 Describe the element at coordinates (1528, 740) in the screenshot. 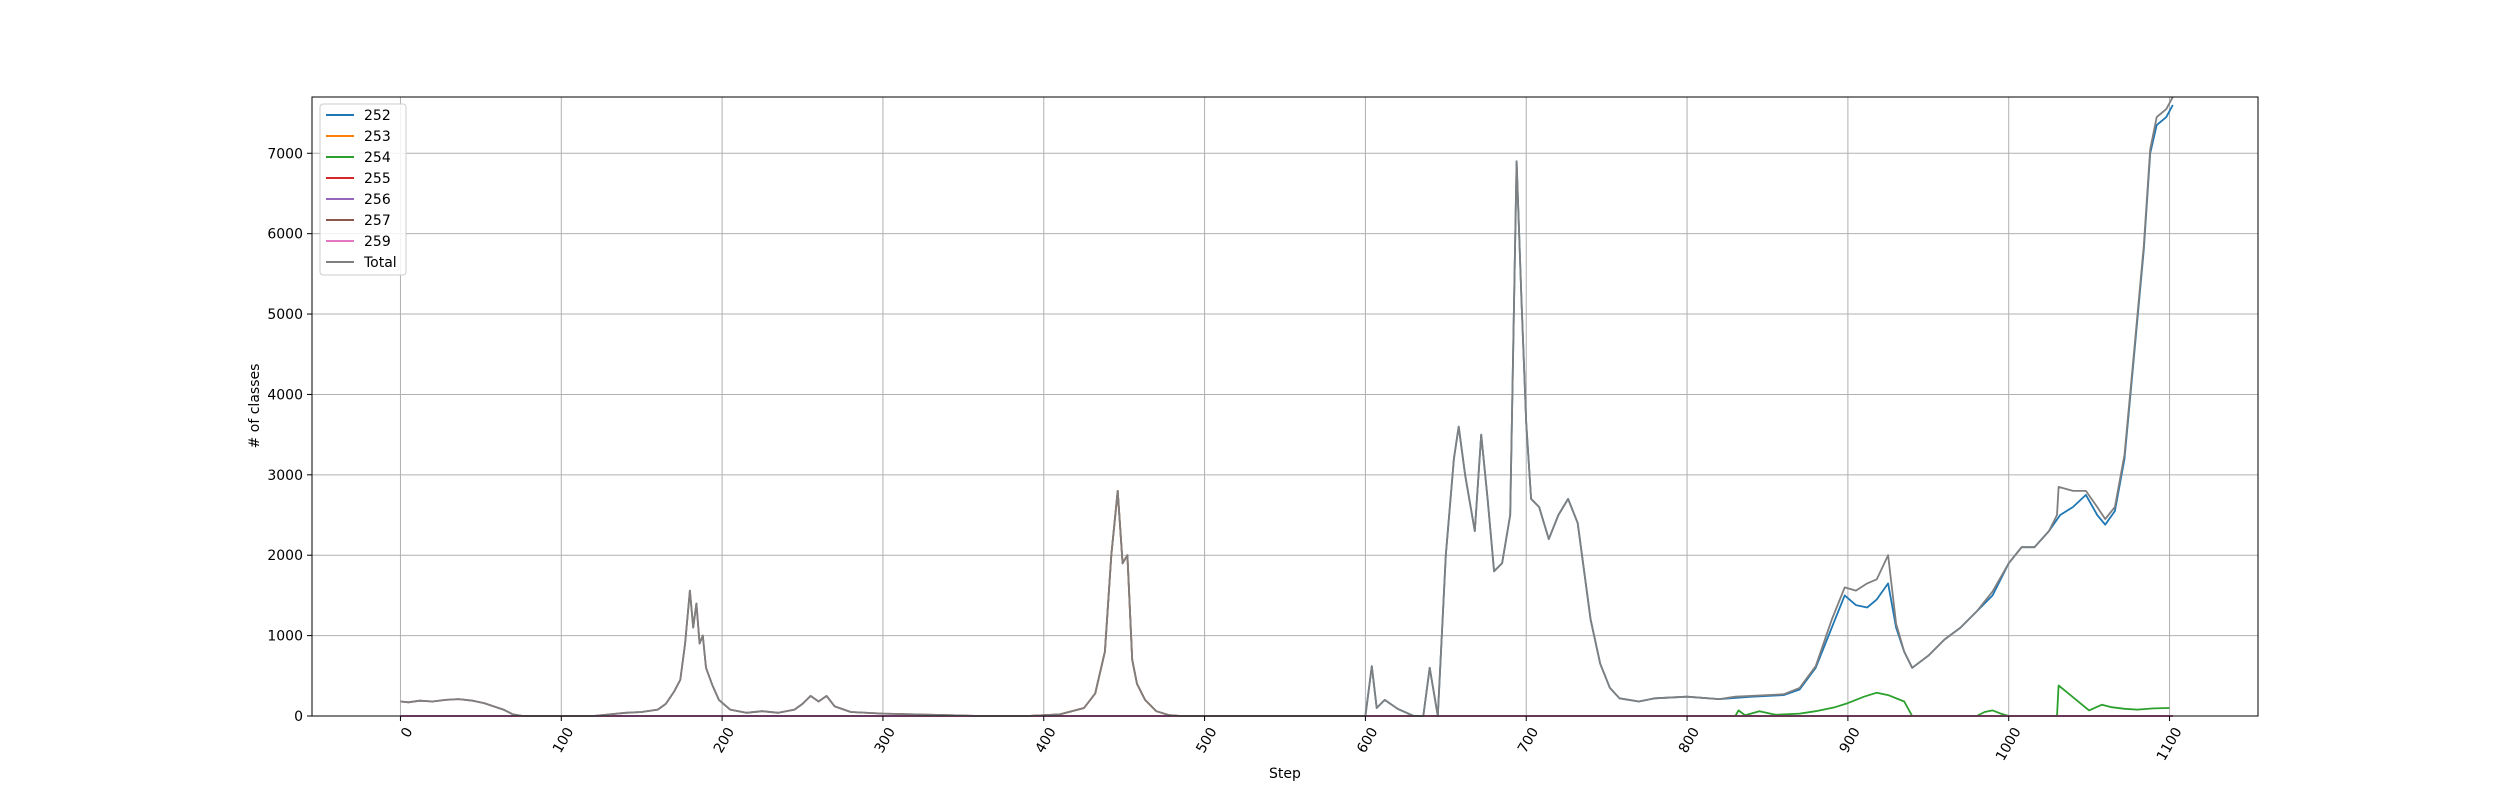

I see `x-tick-label: 700` at that location.